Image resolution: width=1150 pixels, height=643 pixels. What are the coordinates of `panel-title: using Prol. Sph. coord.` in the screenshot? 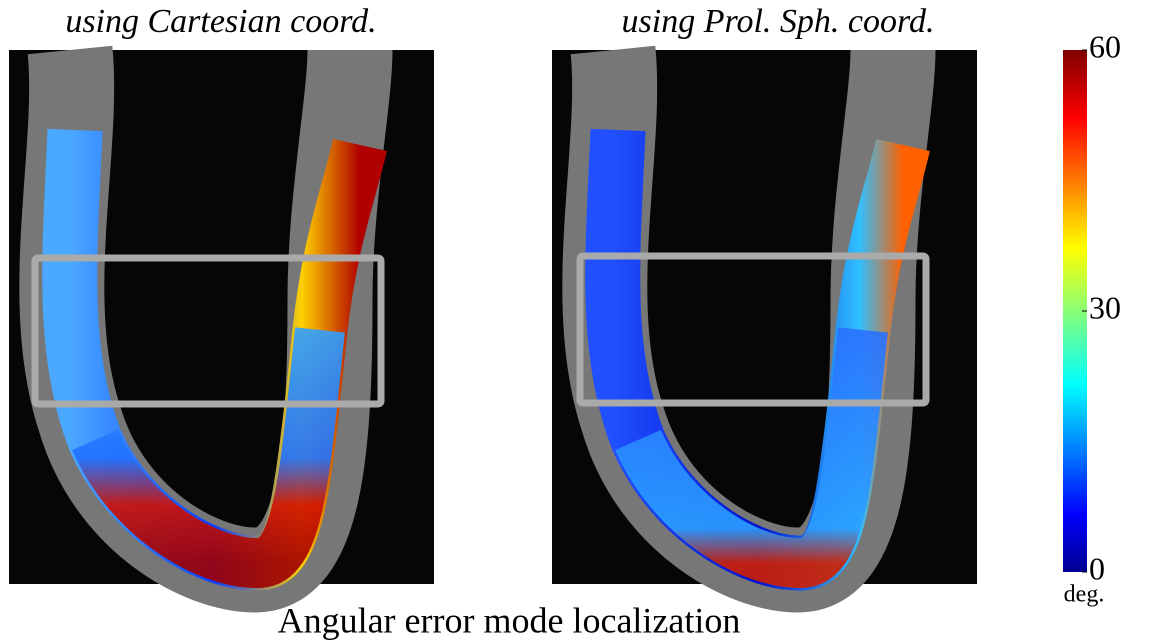 It's located at (778, 21).